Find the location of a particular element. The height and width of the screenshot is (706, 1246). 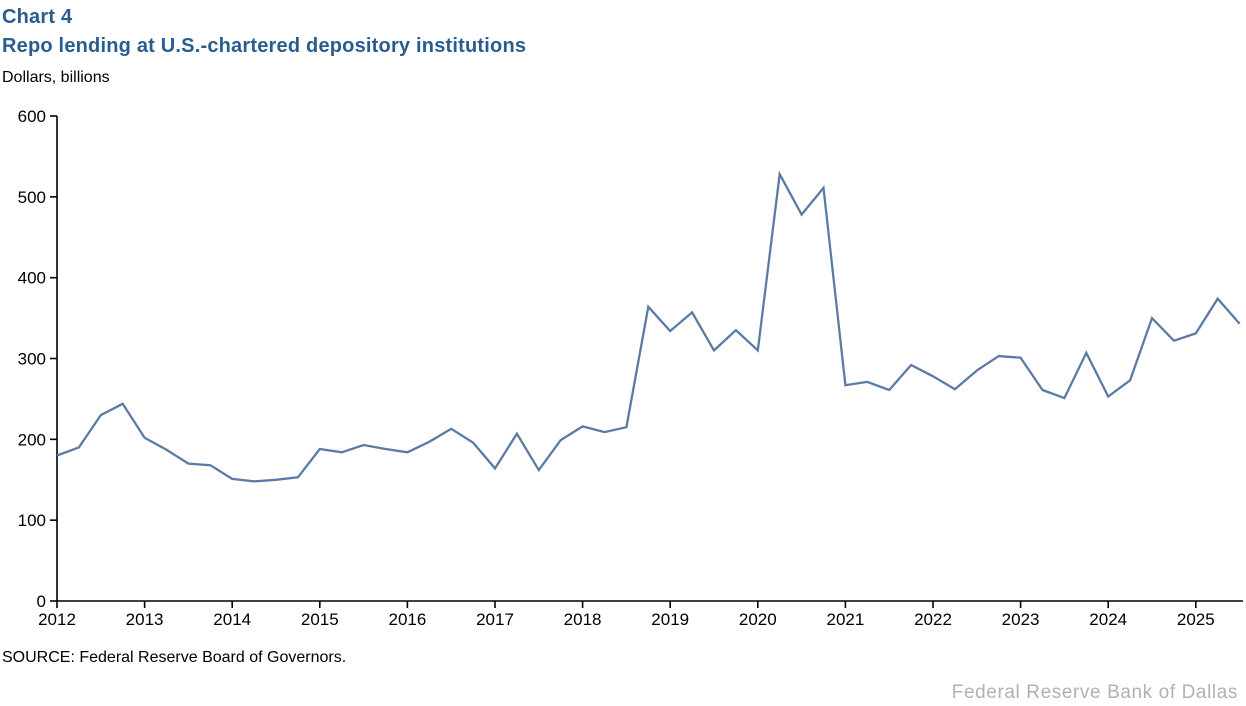

x-tick-label: 2016 is located at coordinates (407, 619).